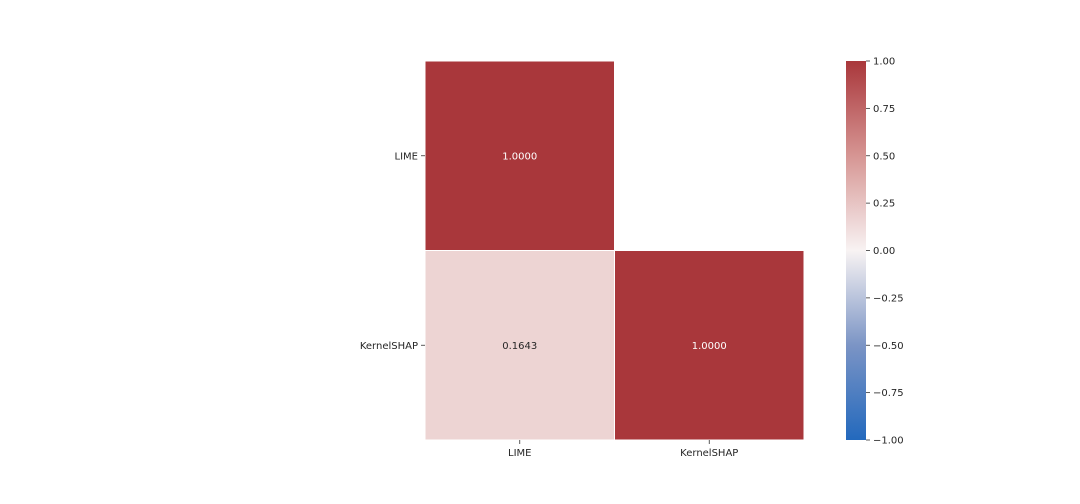  What do you see at coordinates (888, 298) in the screenshot?
I see `colorbar-tick-label: −0.25` at bounding box center [888, 298].